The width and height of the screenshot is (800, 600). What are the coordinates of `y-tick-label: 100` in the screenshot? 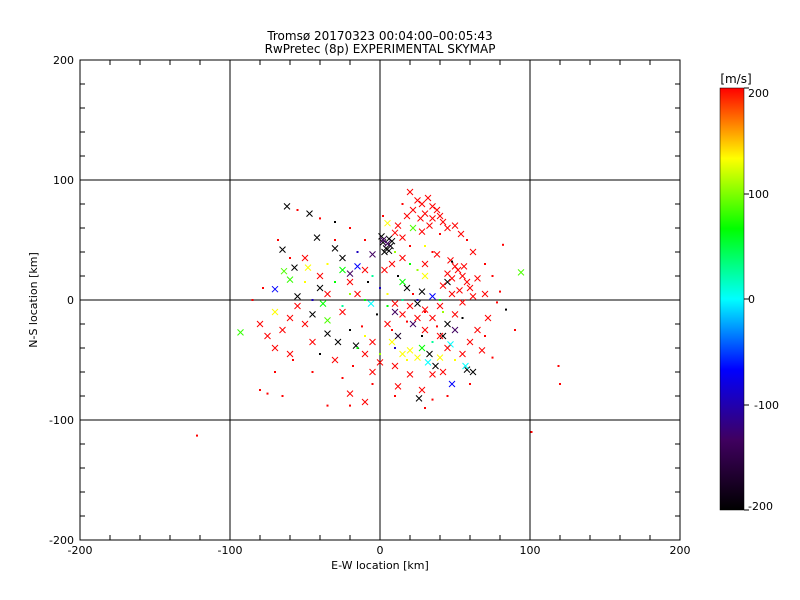 It's located at (63, 180).